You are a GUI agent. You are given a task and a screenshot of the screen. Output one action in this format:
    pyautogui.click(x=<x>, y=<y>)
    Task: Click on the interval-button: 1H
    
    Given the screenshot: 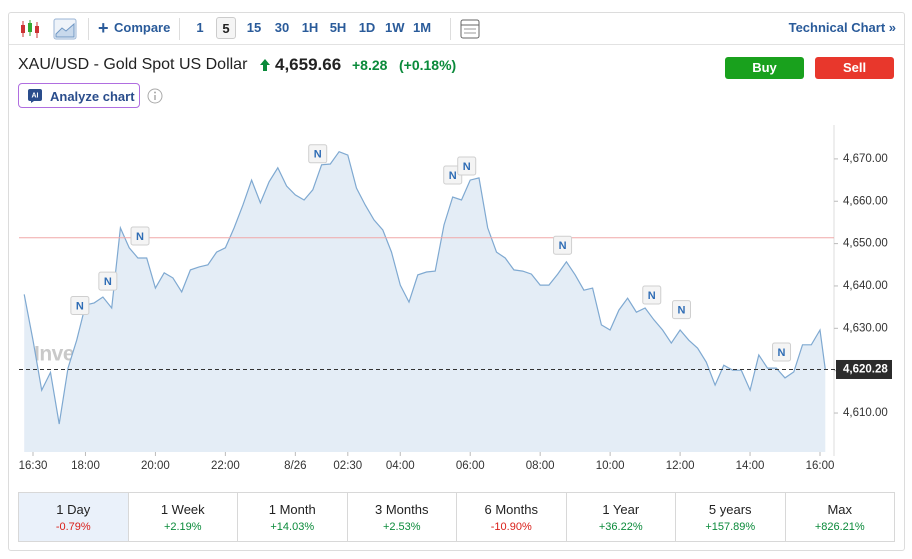 What is the action you would take?
    pyautogui.click(x=310, y=27)
    